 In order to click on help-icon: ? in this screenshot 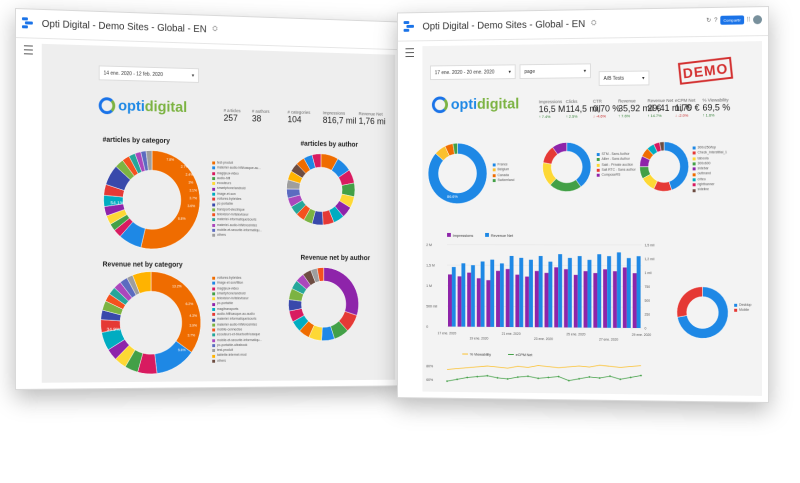, I will do `click(715, 20)`.